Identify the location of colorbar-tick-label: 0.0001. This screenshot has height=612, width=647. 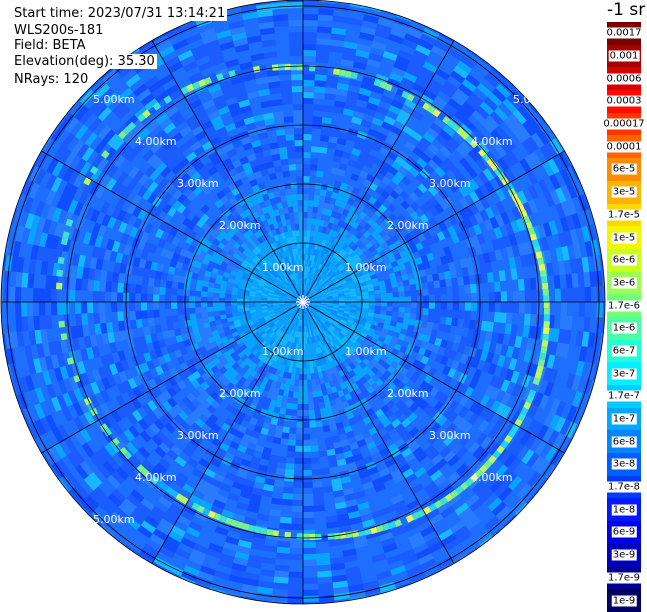
(624, 147).